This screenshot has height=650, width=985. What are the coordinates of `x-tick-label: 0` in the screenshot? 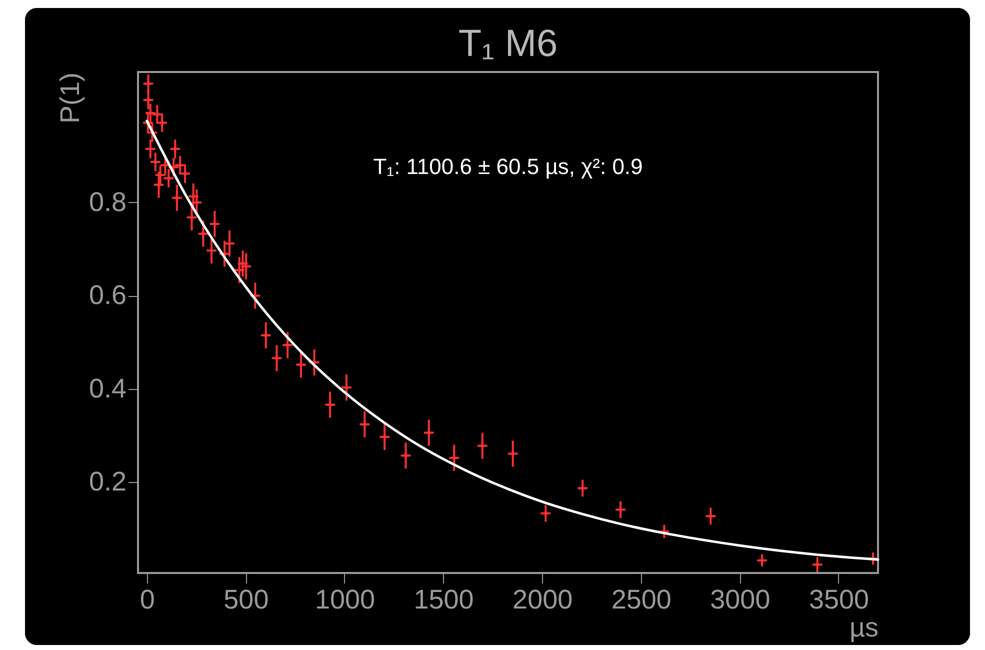 It's located at (147, 599).